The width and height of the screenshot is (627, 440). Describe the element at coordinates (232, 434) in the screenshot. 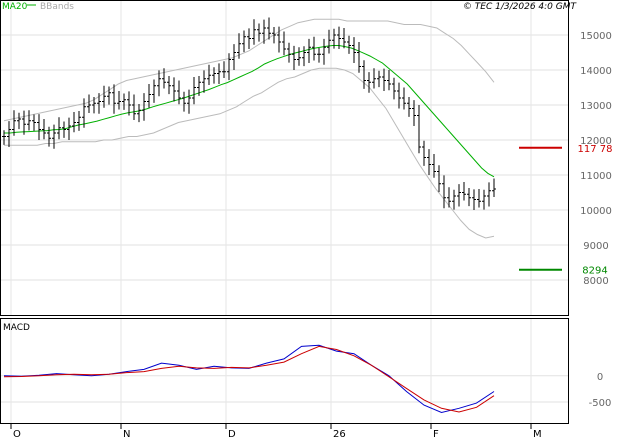

I see `x-tick-label: D` at that location.